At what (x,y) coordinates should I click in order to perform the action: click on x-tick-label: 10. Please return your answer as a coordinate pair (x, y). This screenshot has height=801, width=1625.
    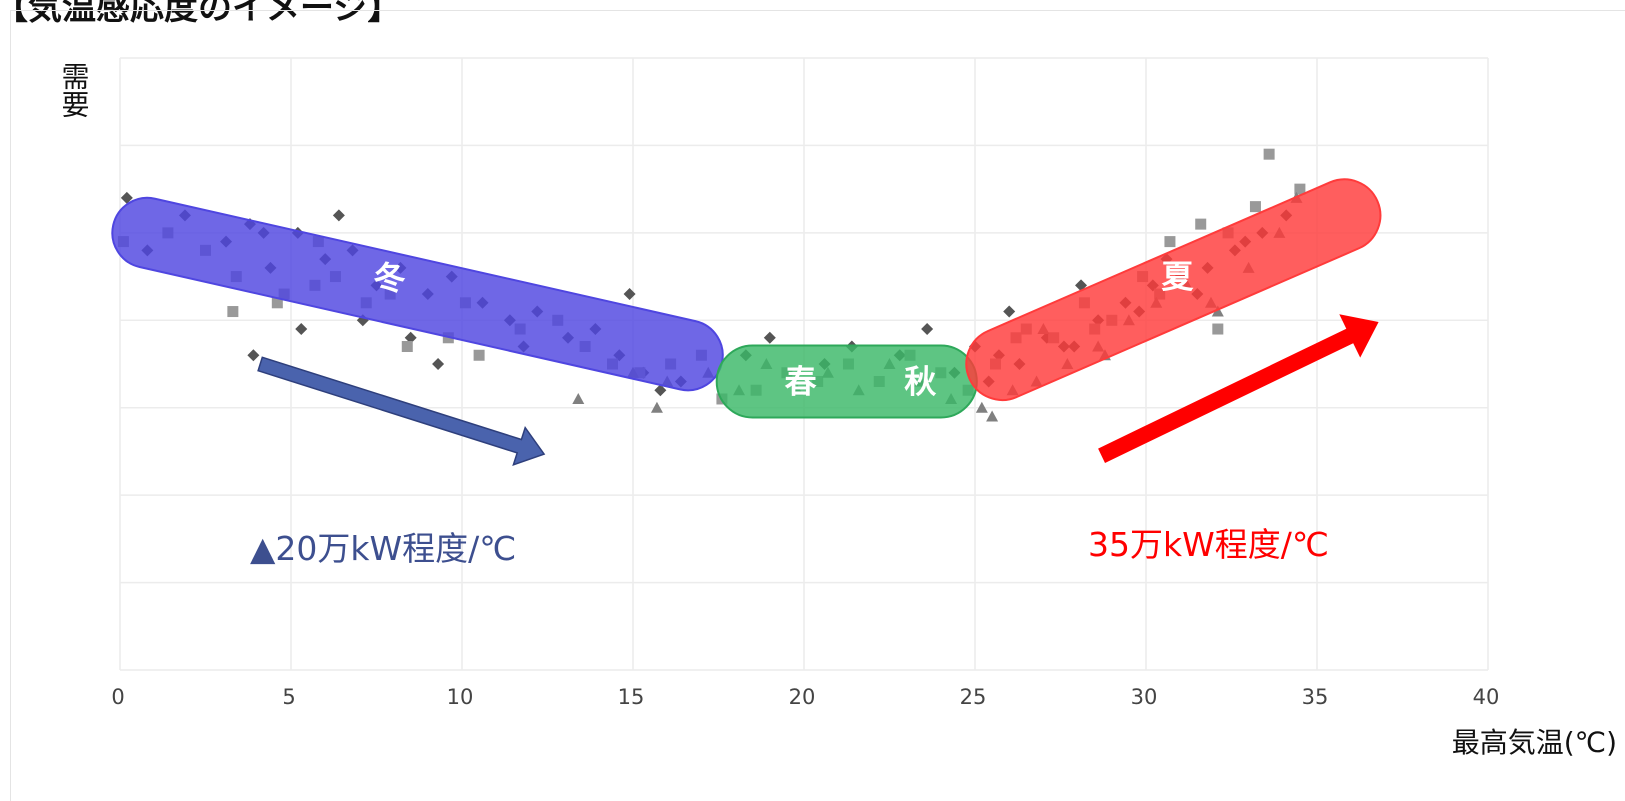
    Looking at the image, I should click on (460, 697).